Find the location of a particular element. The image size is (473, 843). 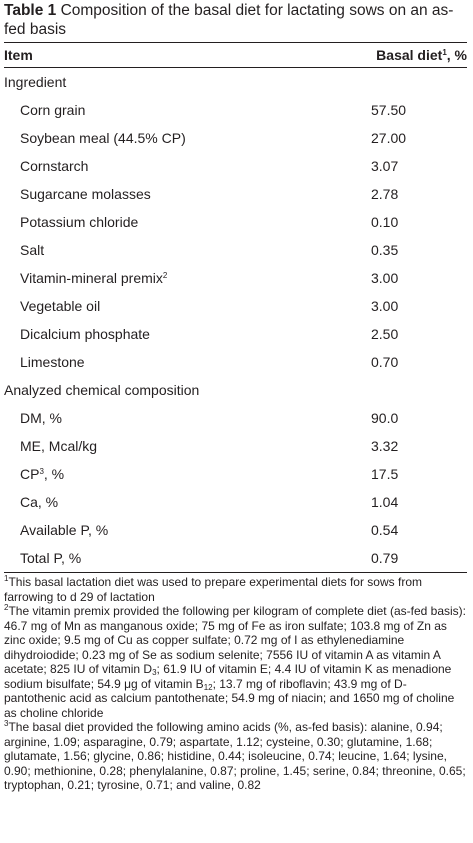

table-row: Available P, % 0.54 is located at coordinates (209, 530).